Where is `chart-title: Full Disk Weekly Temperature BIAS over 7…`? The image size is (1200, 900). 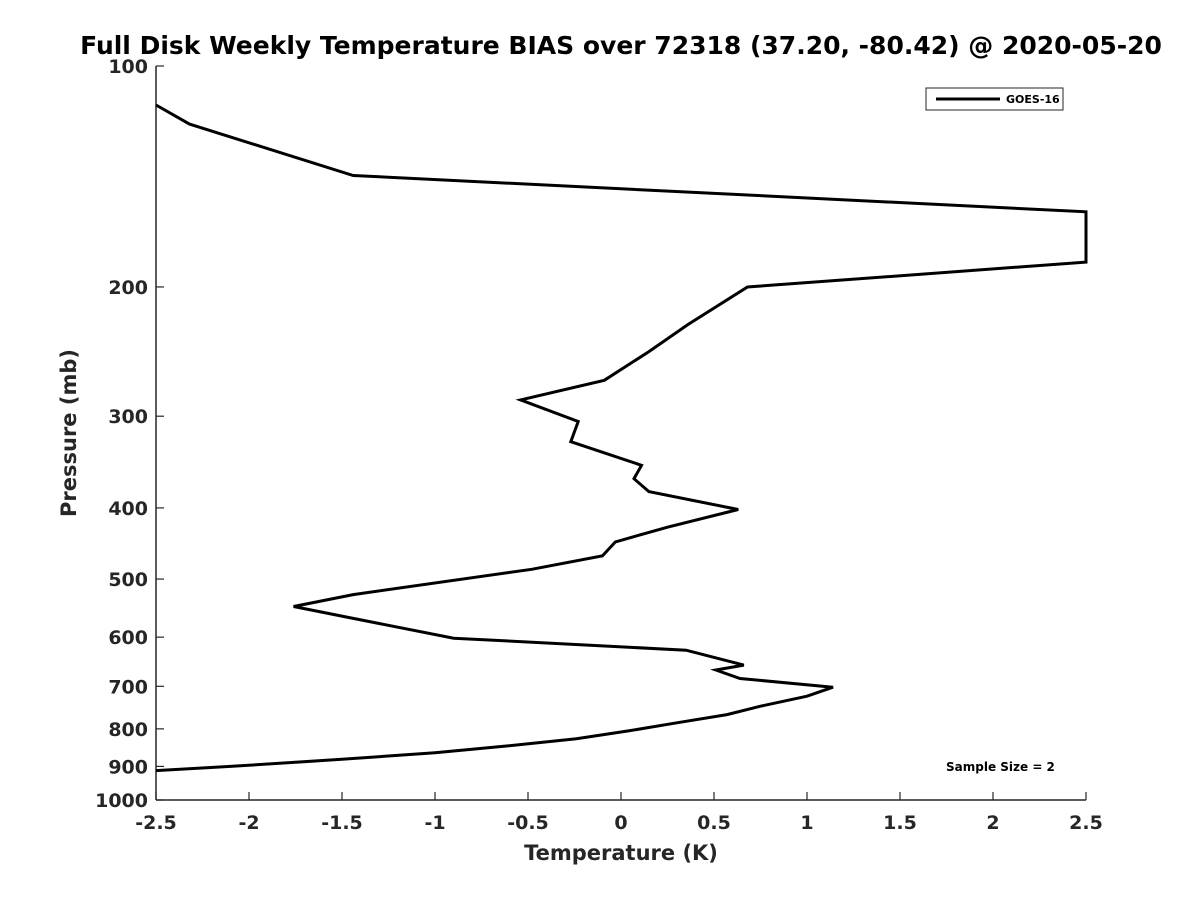 chart-title: Full Disk Weekly Temperature BIAS over 7… is located at coordinates (621, 45).